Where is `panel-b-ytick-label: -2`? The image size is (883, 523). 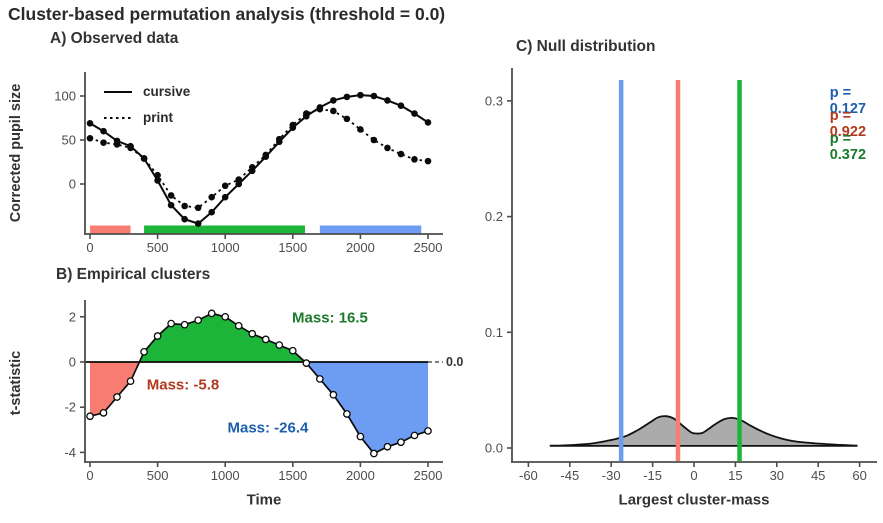 panel-b-ytick-label: -2 is located at coordinates (70, 407).